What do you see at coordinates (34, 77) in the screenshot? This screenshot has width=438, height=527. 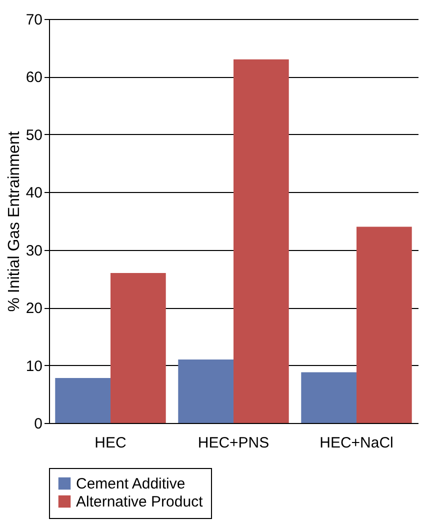 I see `y-tick-label: 60` at bounding box center [34, 77].